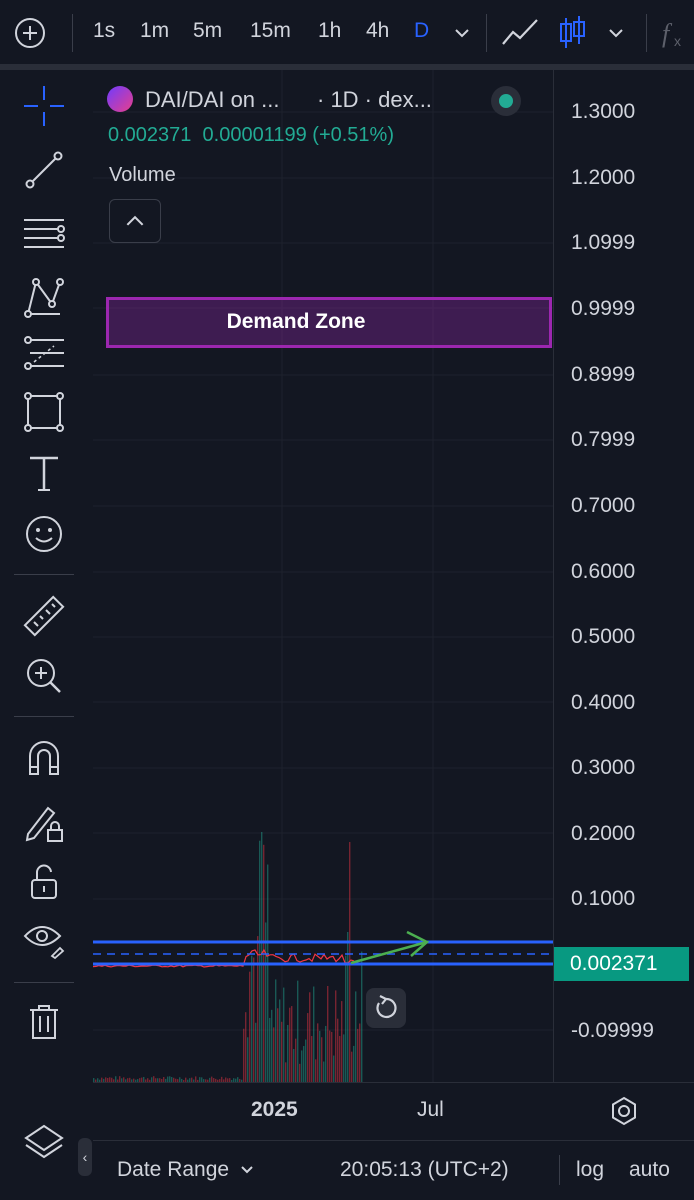 The width and height of the screenshot is (694, 1200). I want to click on line-chart-icon, so click(520, 33).